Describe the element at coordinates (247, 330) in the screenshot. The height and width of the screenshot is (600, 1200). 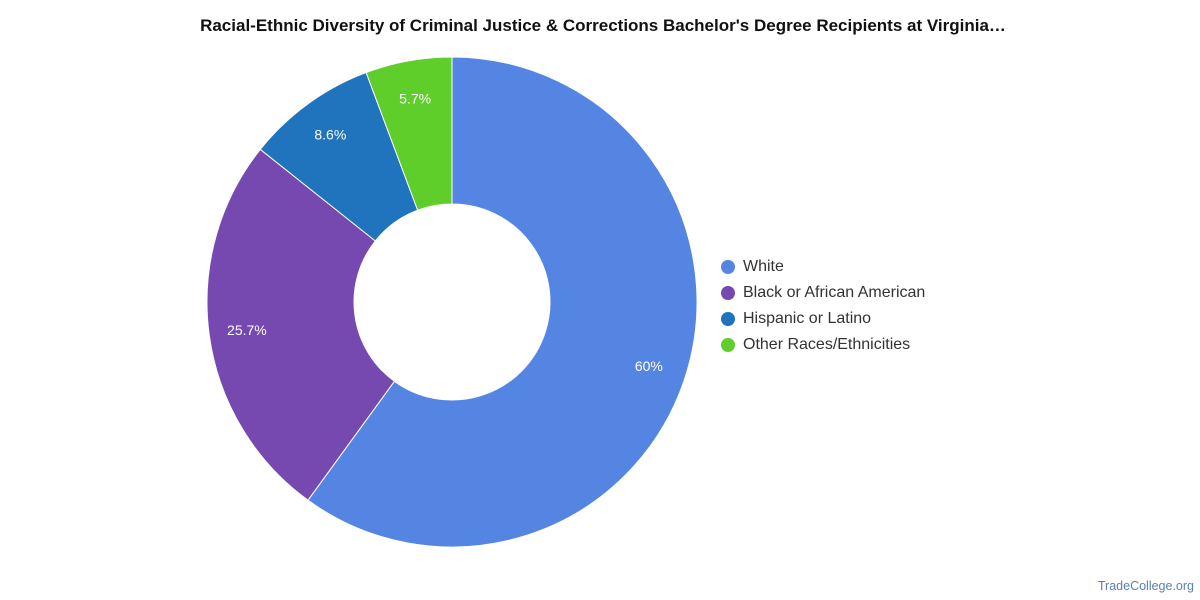
I see `data-label-black-or-african-american: 25.7%` at that location.